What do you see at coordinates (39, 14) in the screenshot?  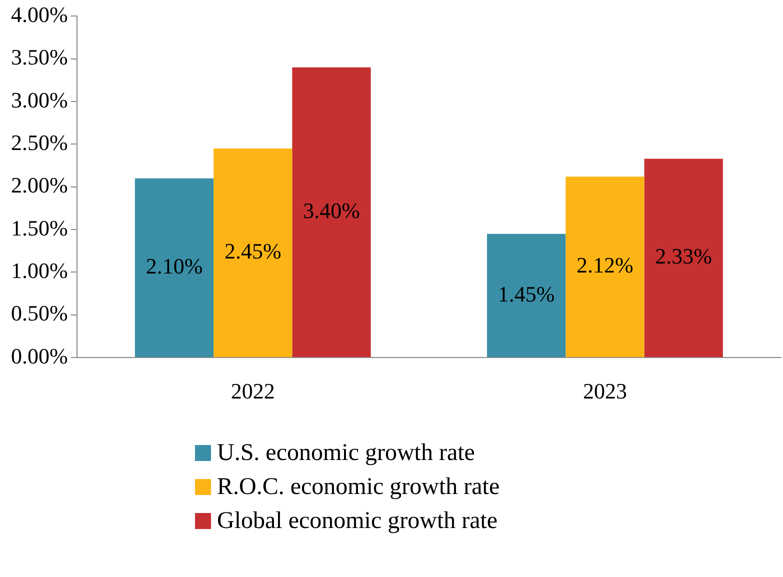 I see `y-tick-label: 4.00%` at bounding box center [39, 14].